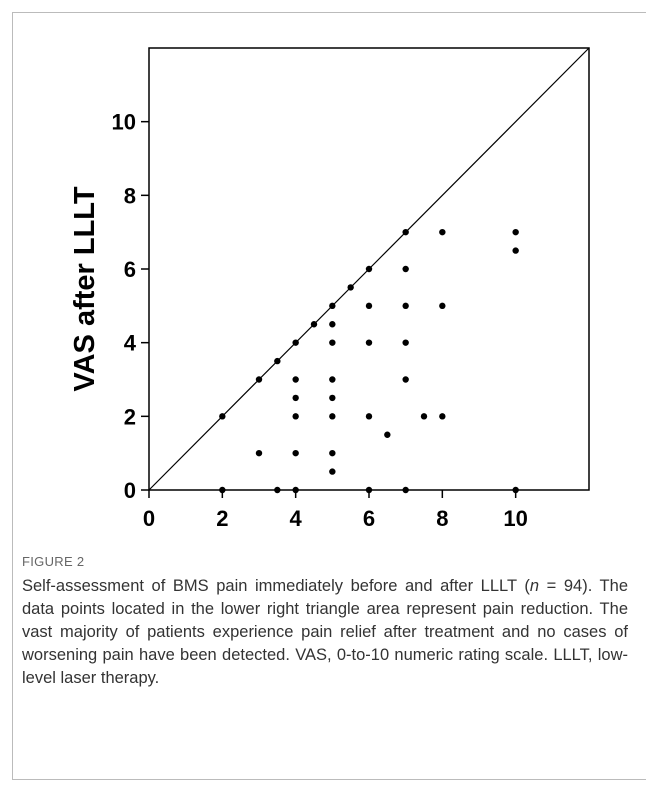  Describe the element at coordinates (222, 518) in the screenshot. I see `x-tick-label: 2` at that location.